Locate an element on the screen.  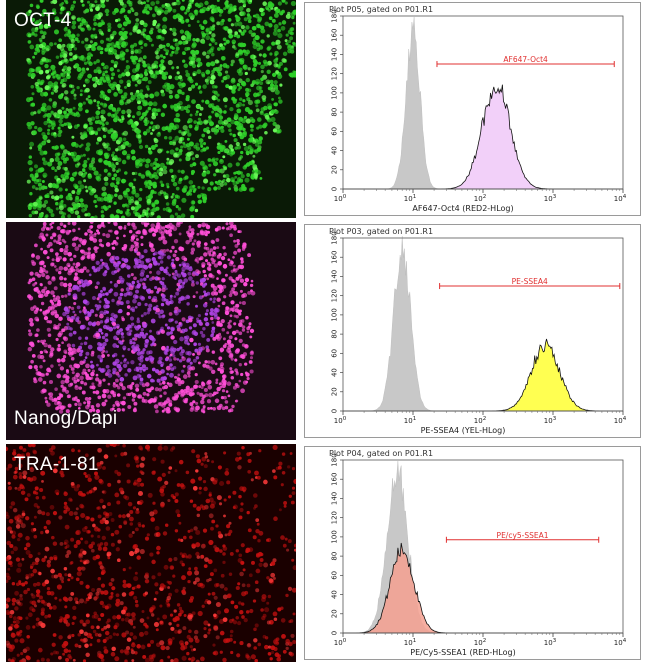
micrograph-oct4: OCT-4 is located at coordinates (151, 109).